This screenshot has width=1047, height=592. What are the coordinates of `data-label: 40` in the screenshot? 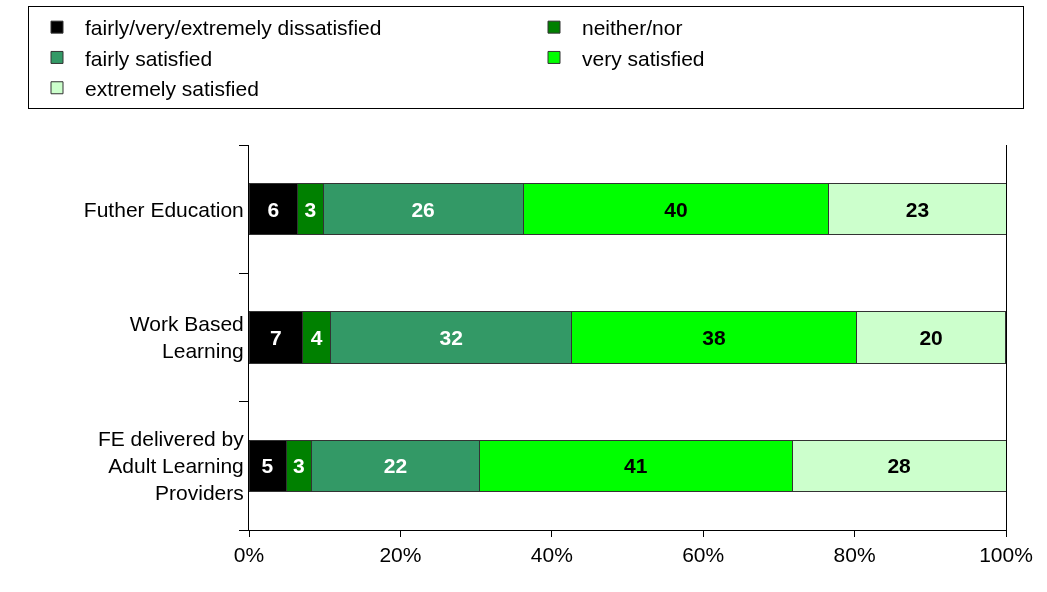 It's located at (676, 209).